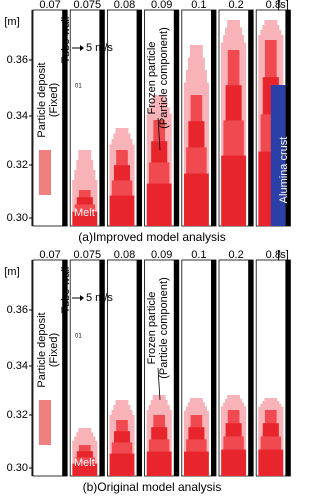  I want to click on crust, so click(278, 155).